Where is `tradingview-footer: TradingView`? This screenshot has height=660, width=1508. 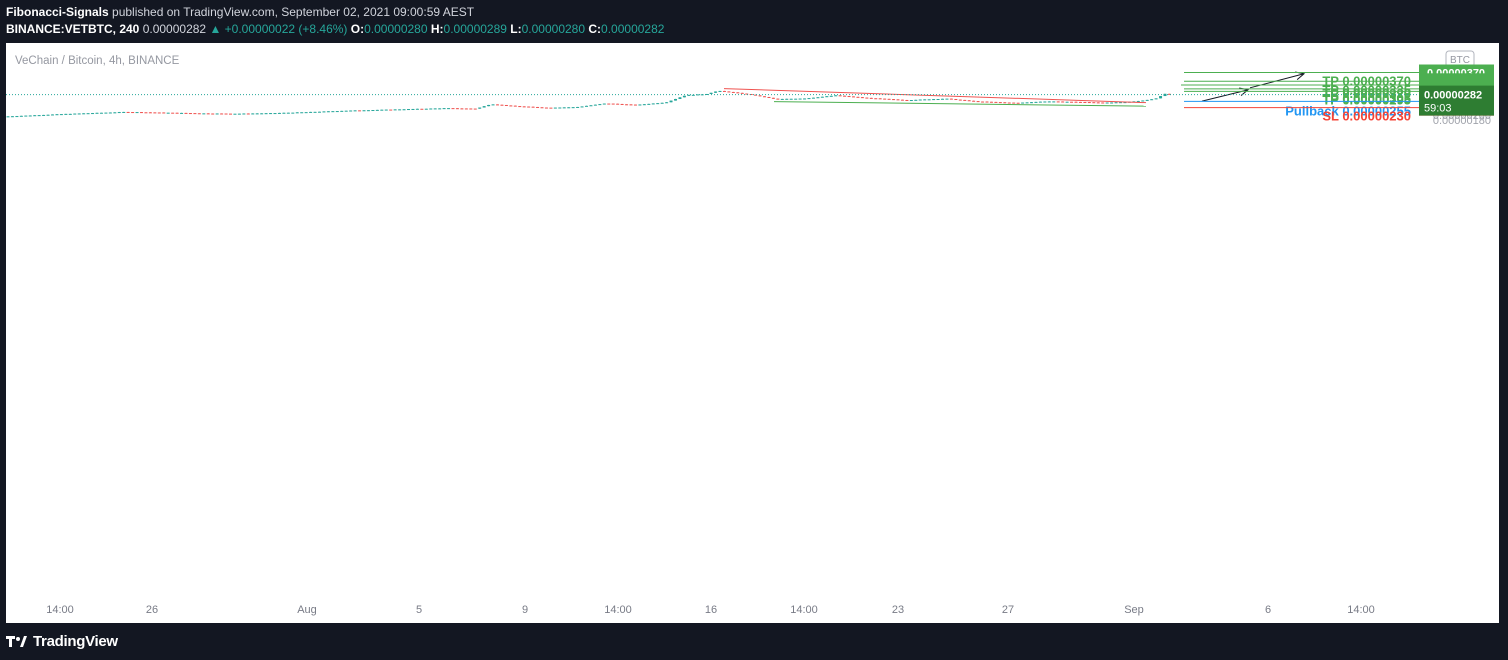 tradingview-footer: TradingView is located at coordinates (62, 641).